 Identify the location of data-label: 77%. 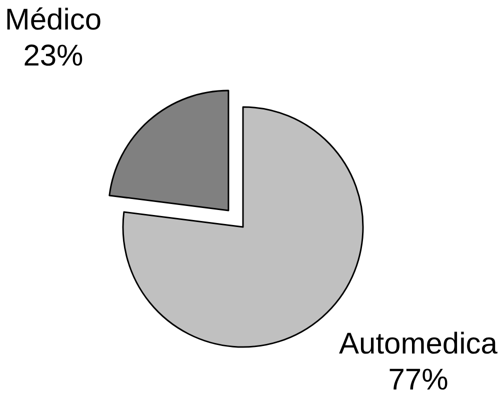
(418, 380).